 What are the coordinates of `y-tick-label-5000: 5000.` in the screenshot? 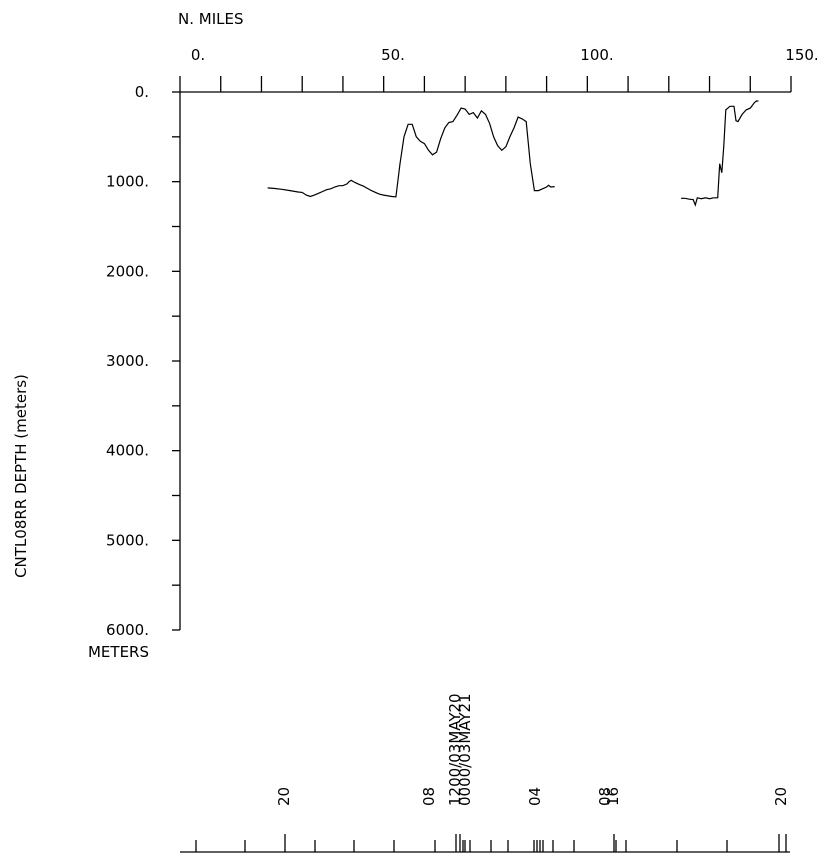 It's located at (127, 540).